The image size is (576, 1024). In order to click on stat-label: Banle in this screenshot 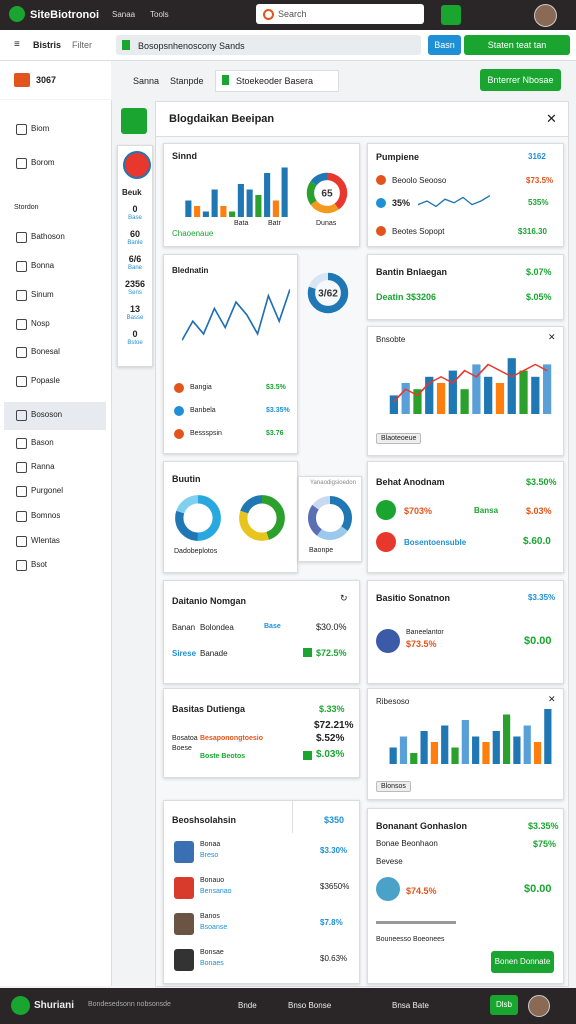, I will do `click(135, 243)`.